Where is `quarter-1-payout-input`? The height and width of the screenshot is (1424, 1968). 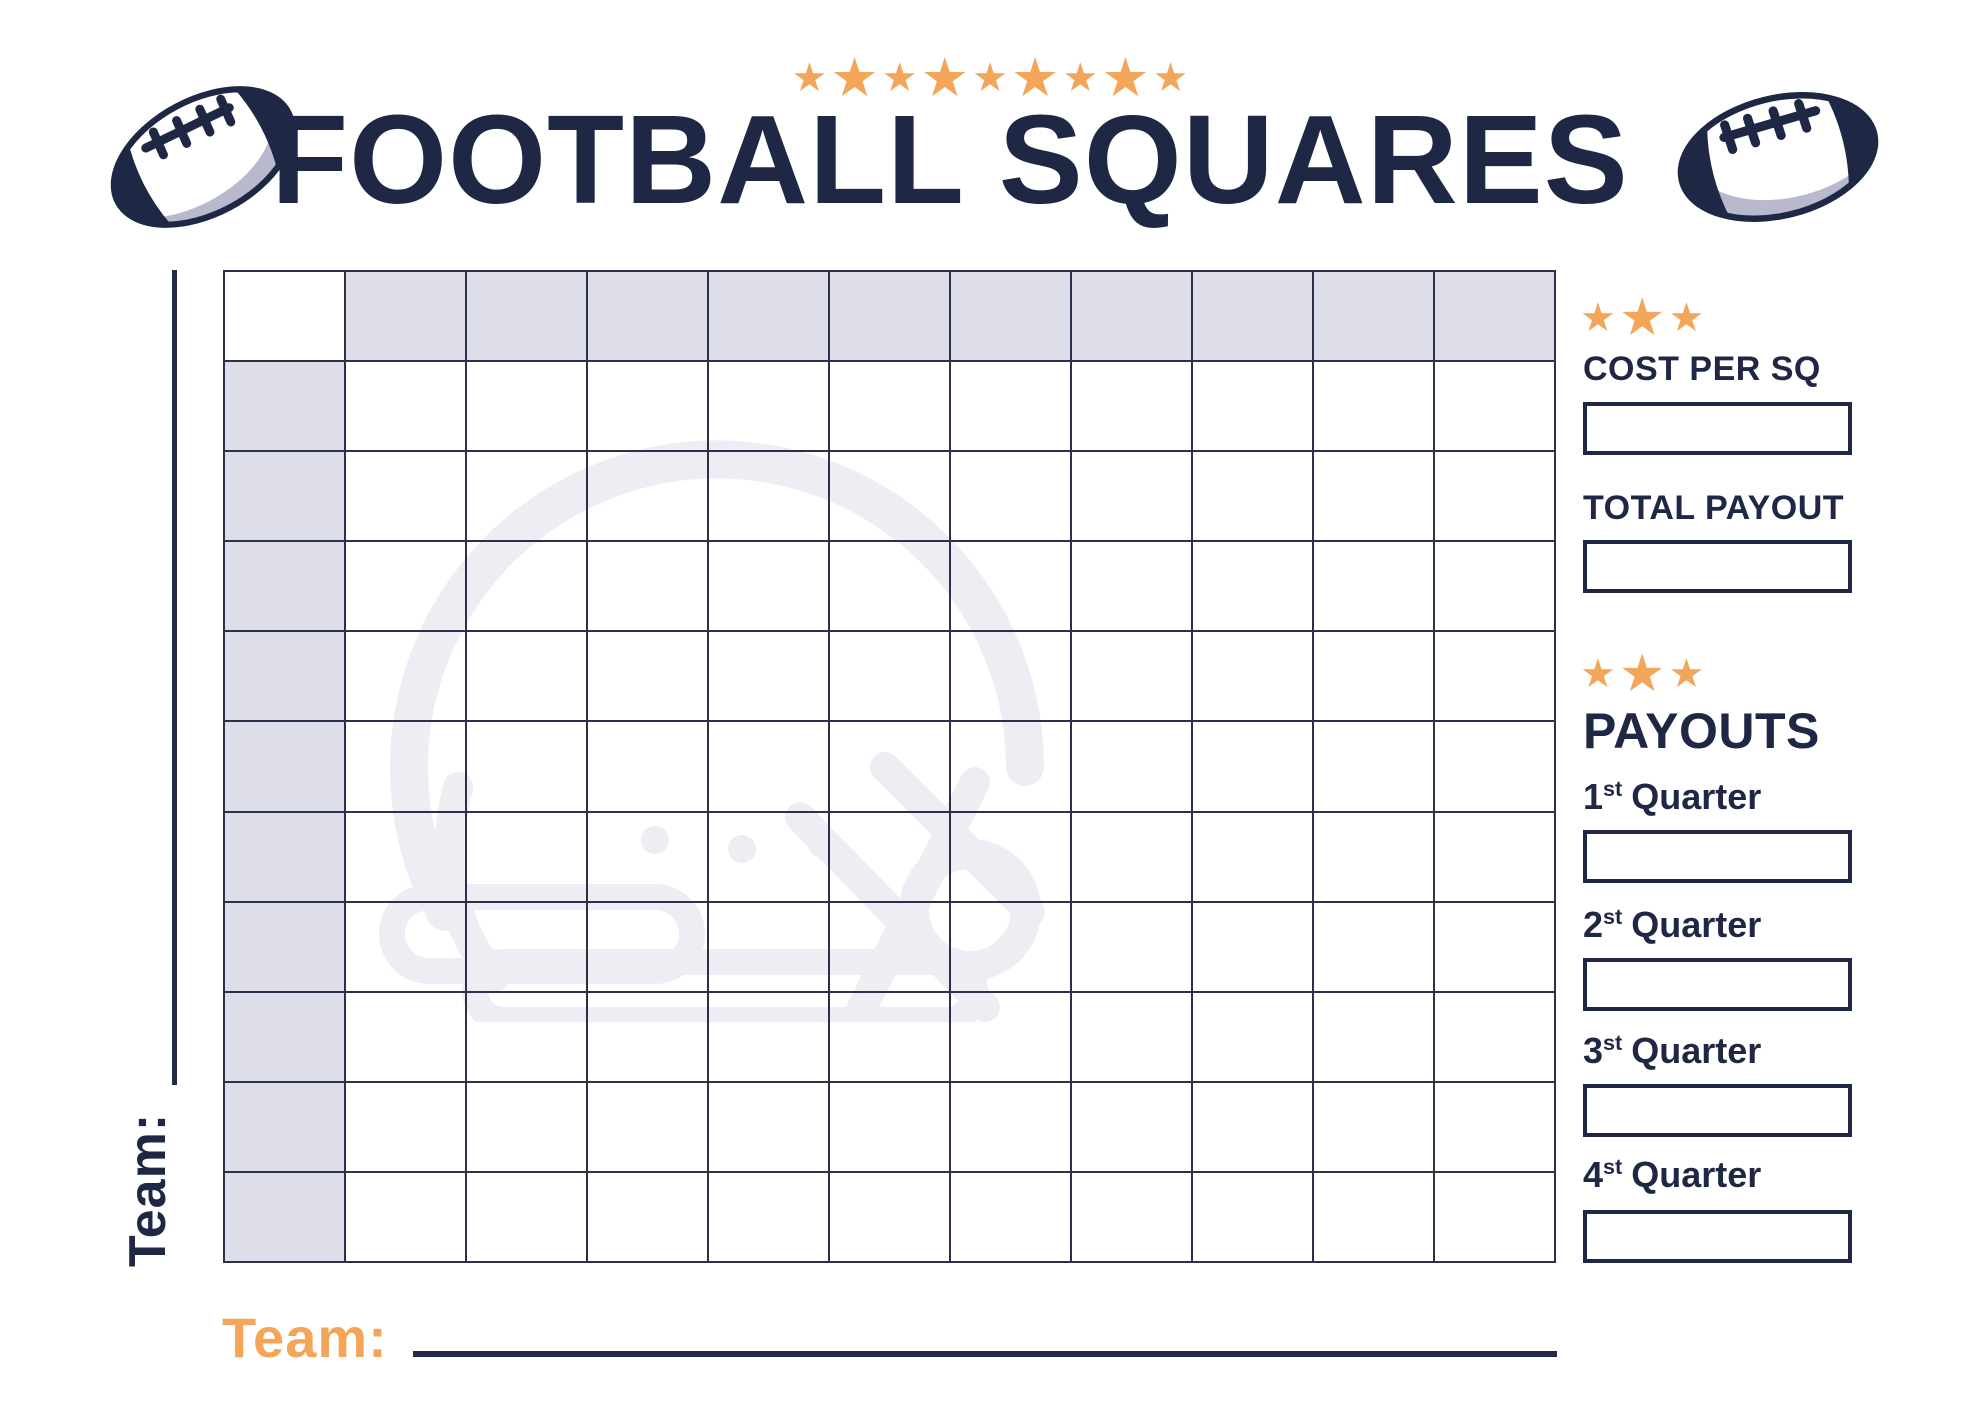
quarter-1-payout-input is located at coordinates (1717, 856).